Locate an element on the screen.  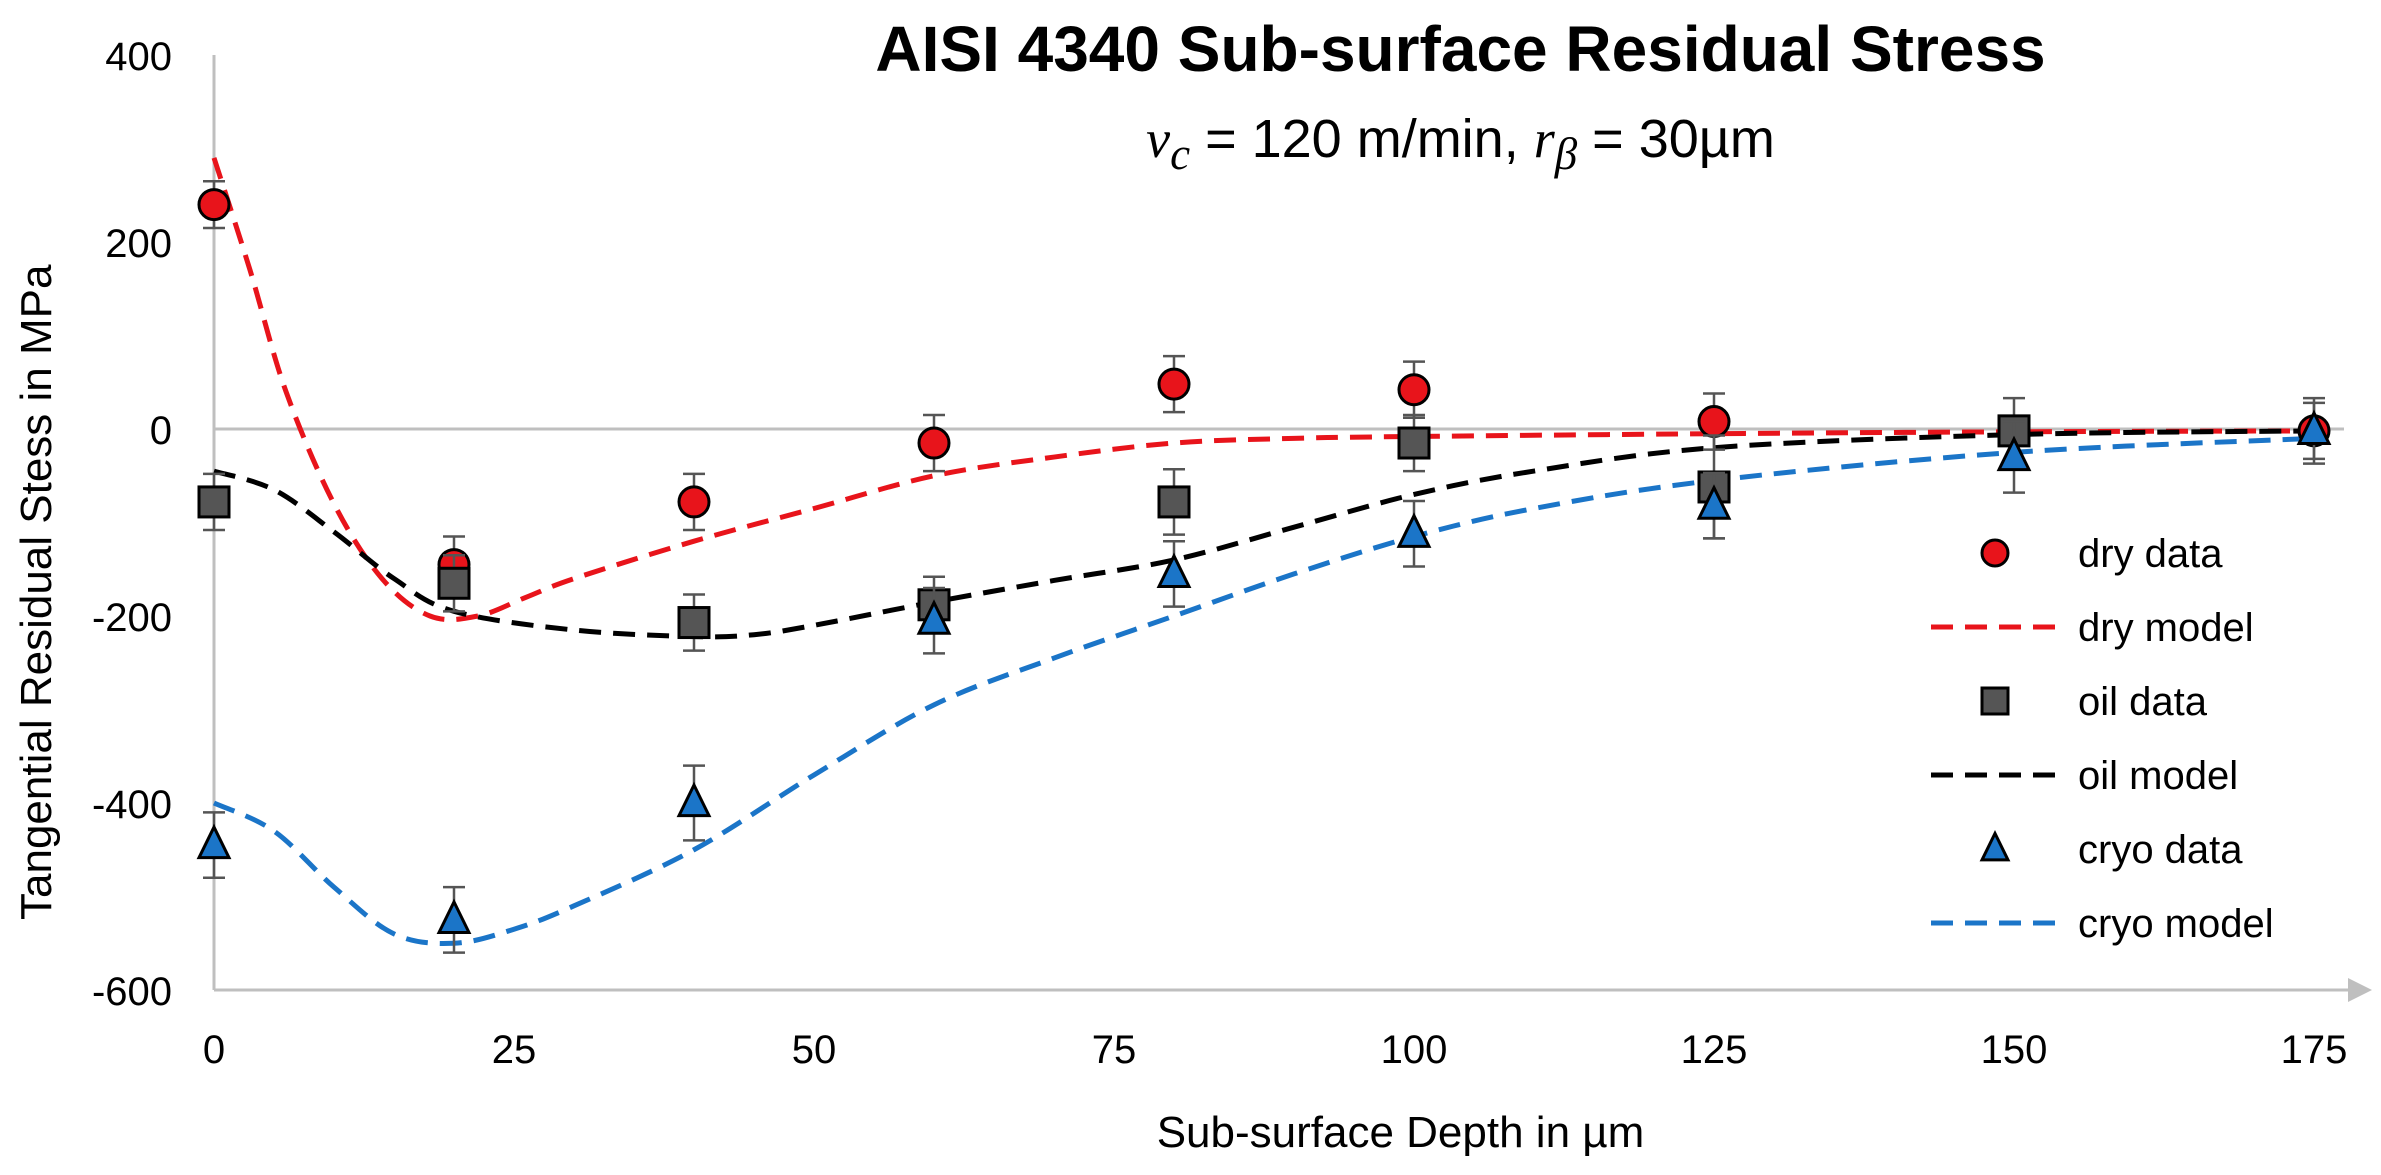
legend-dry-model-label: dry model is located at coordinates (2166, 628).